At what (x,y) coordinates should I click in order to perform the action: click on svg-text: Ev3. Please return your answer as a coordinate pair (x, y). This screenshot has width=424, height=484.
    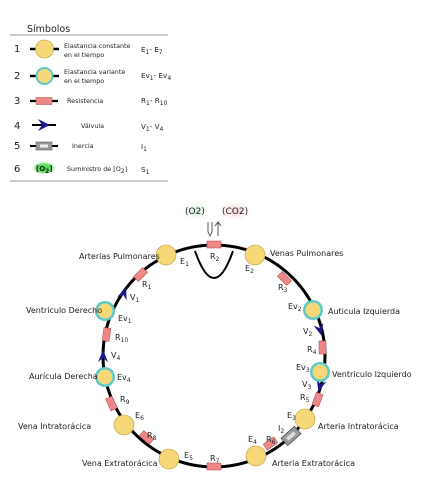
    Looking at the image, I should click on (303, 368).